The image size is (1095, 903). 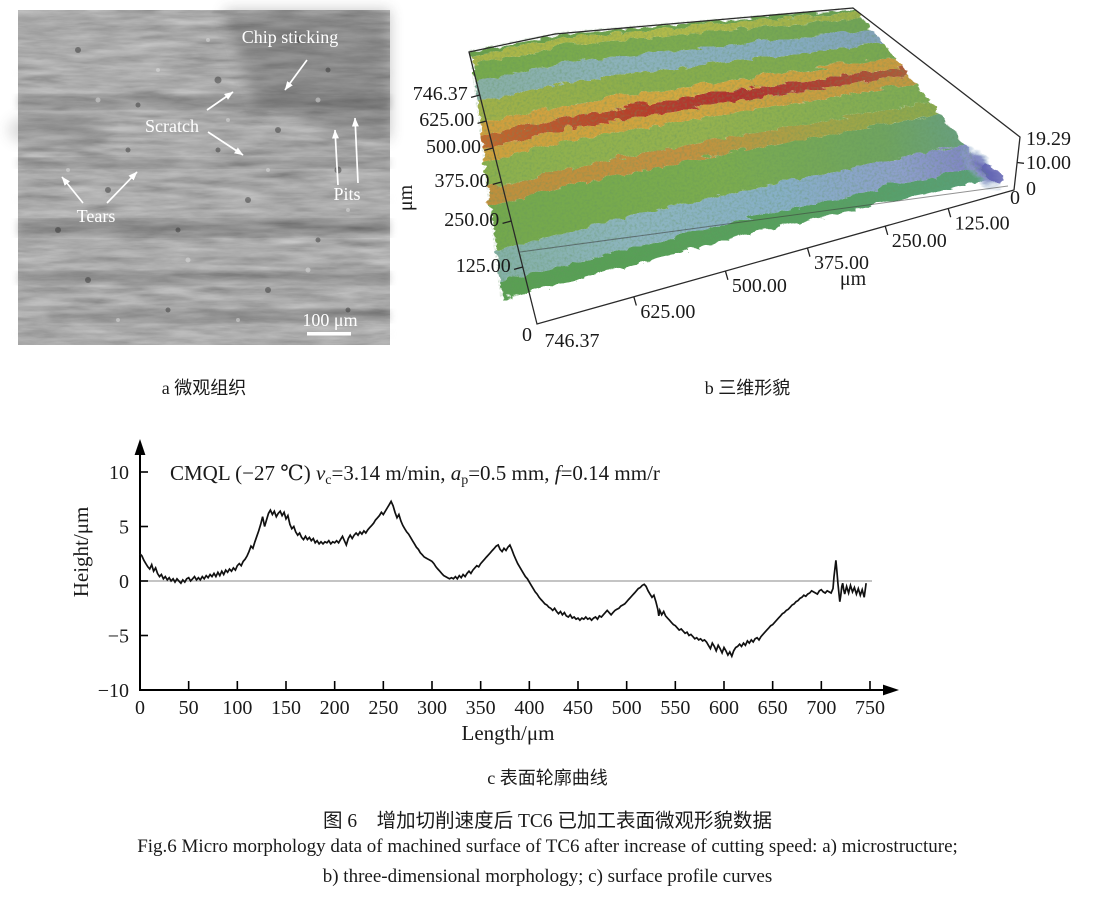 I want to click on tears-arrow-right, so click(x=122, y=187).